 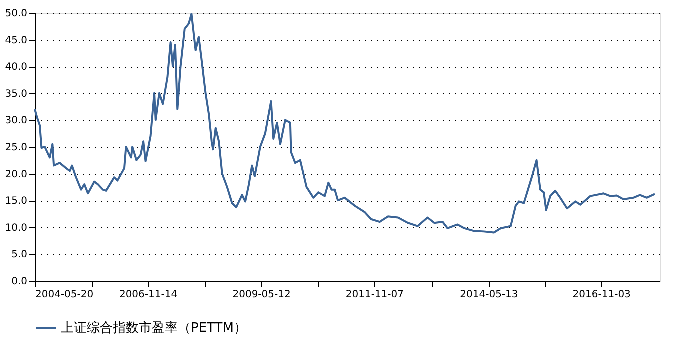 I want to click on y-tick-label: 35.0, so click(x=16, y=94).